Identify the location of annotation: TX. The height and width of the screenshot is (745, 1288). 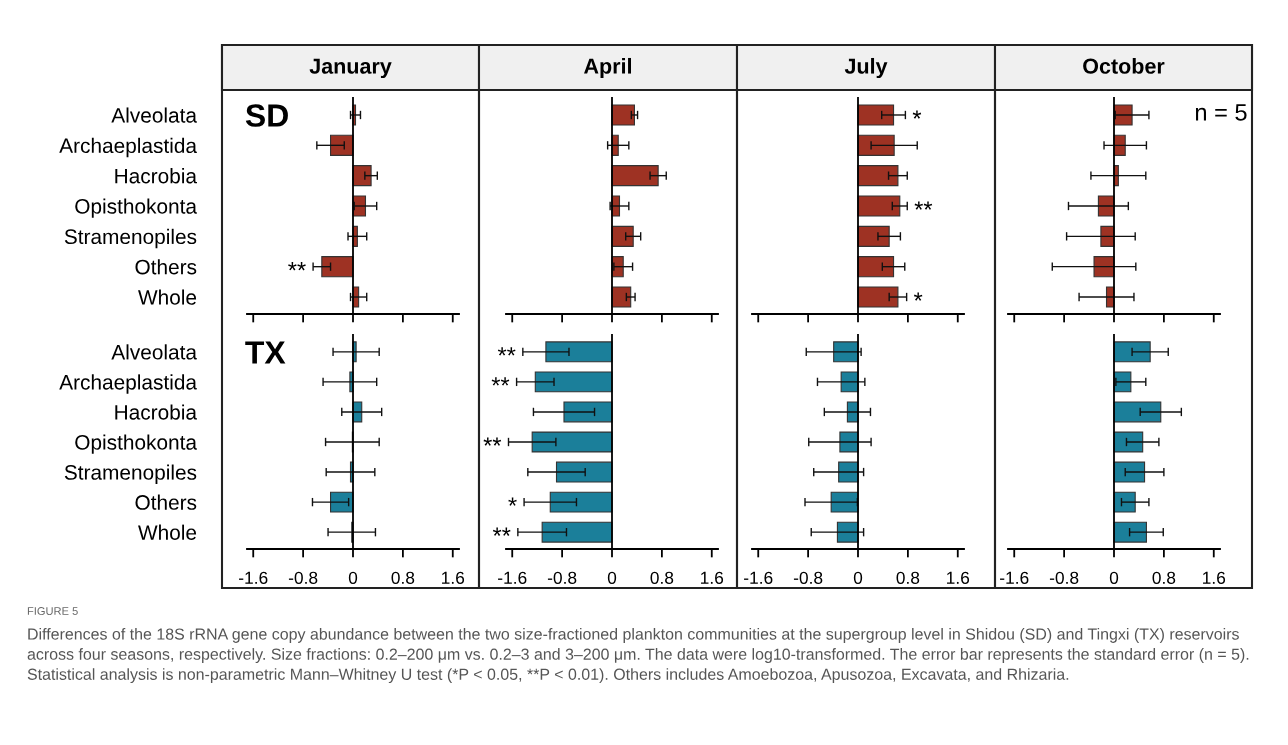
(265, 352).